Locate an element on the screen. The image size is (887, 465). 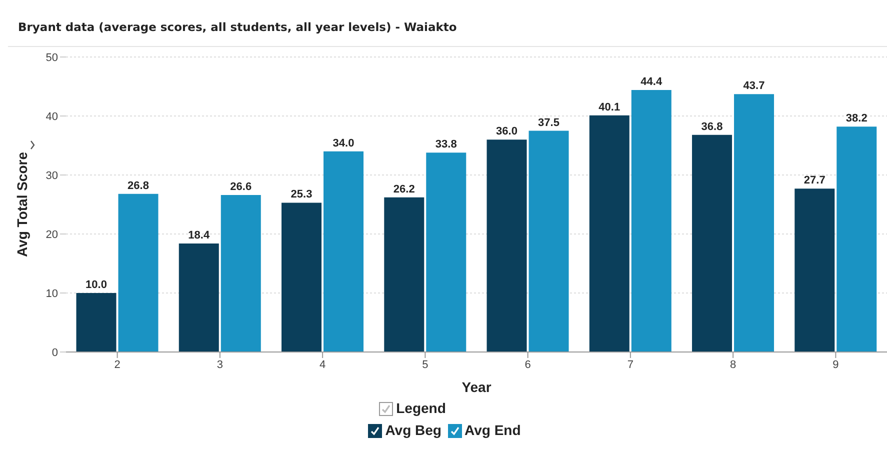
data-label: 18.4 is located at coordinates (199, 235).